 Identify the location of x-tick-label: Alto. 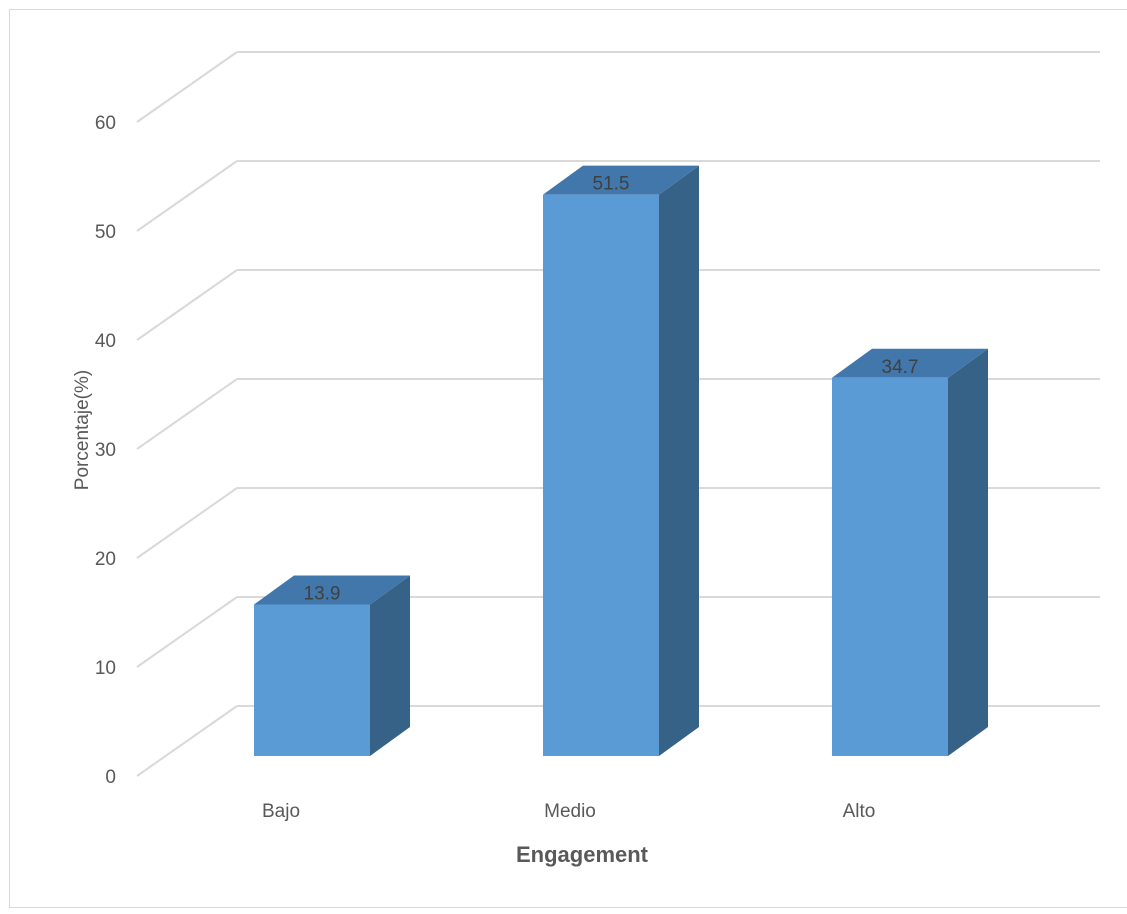
(859, 811).